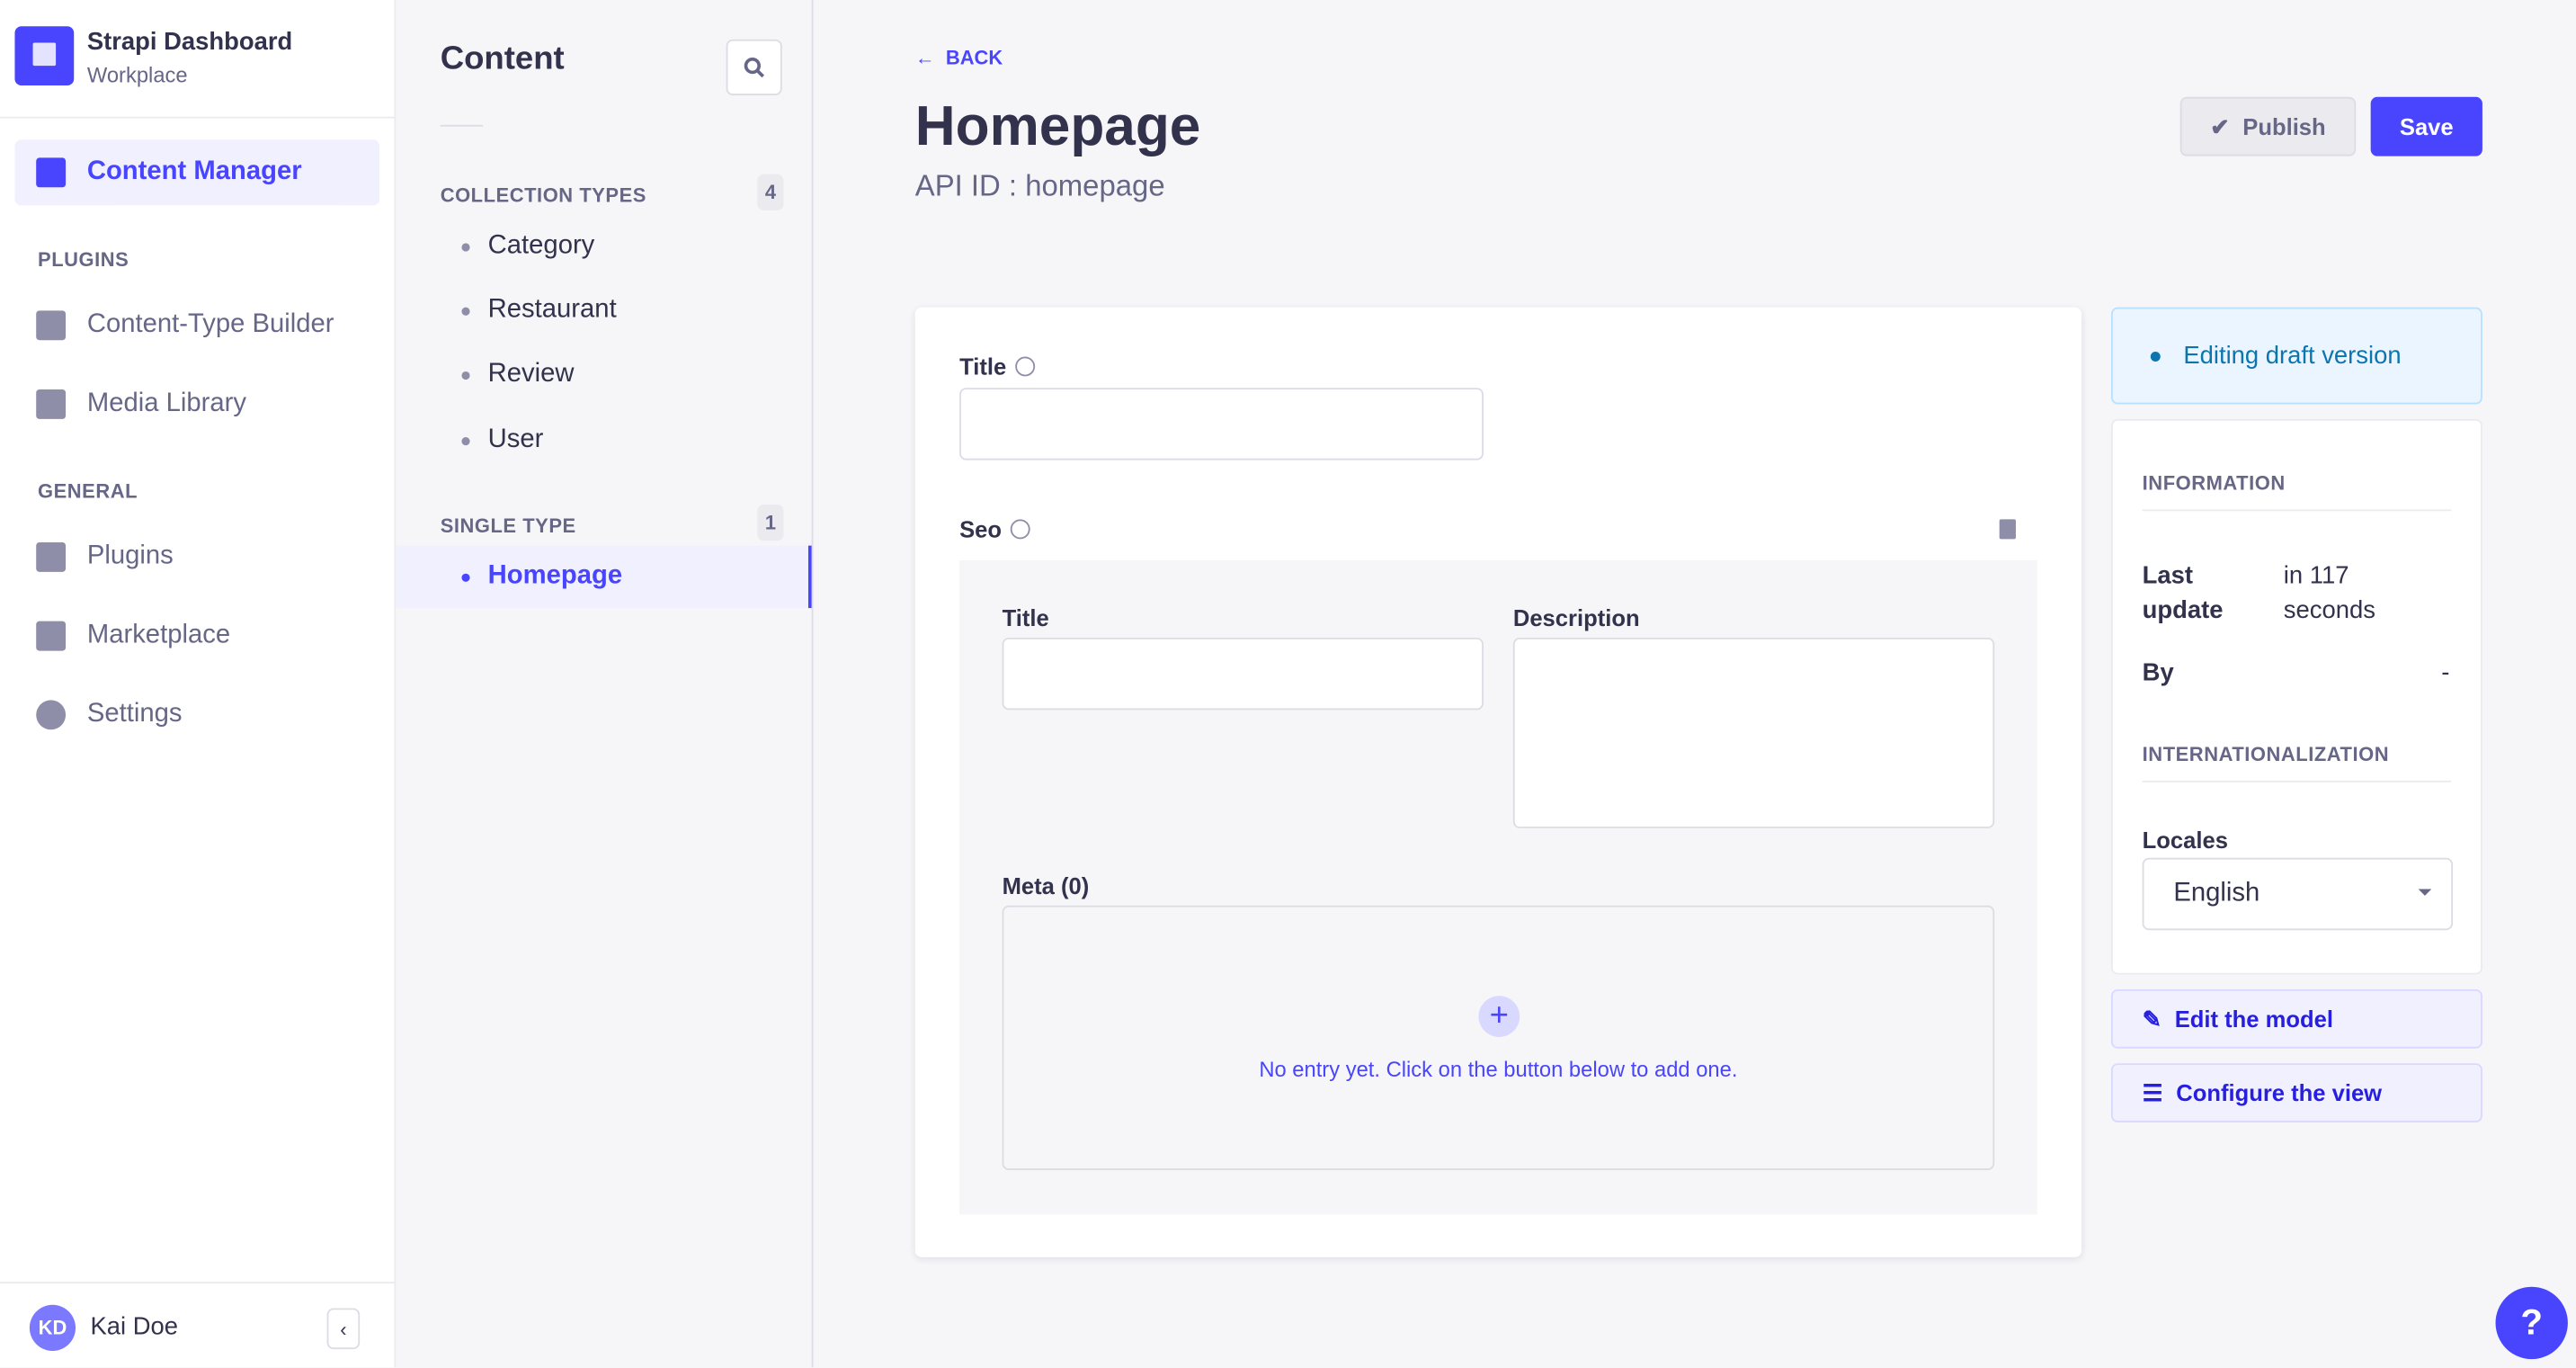  What do you see at coordinates (2531, 1323) in the screenshot?
I see `help-button: ?` at bounding box center [2531, 1323].